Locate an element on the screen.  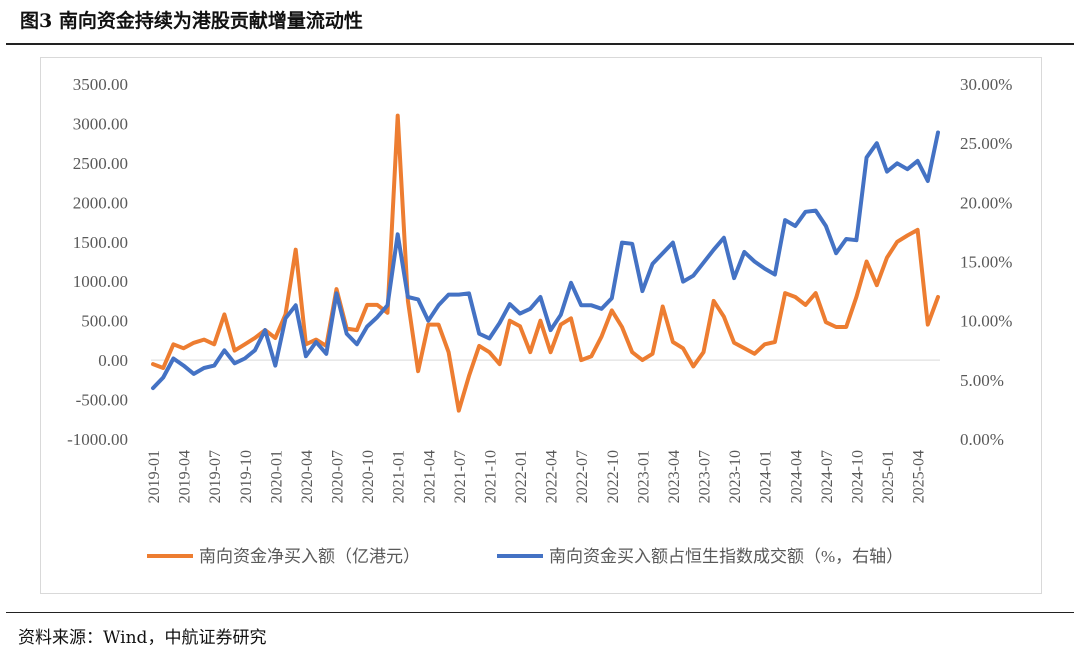
x-axis-tick-label: 2019-01 is located at coordinates (154, 476).